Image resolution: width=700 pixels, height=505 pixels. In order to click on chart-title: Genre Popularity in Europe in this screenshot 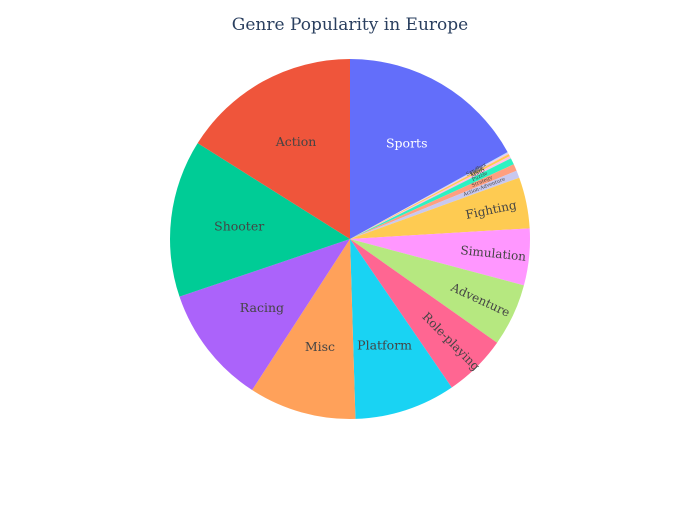, I will do `click(350, 25)`.